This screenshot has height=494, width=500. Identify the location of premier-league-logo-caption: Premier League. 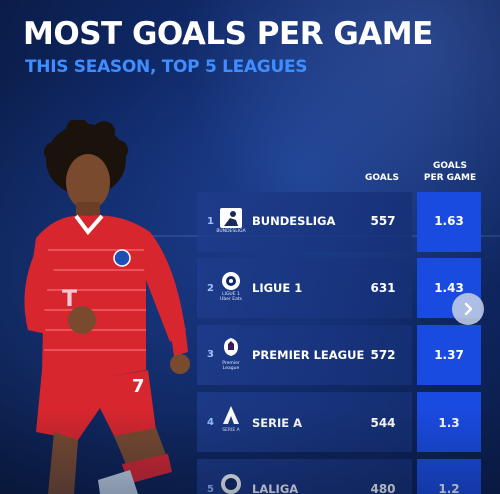
(231, 366).